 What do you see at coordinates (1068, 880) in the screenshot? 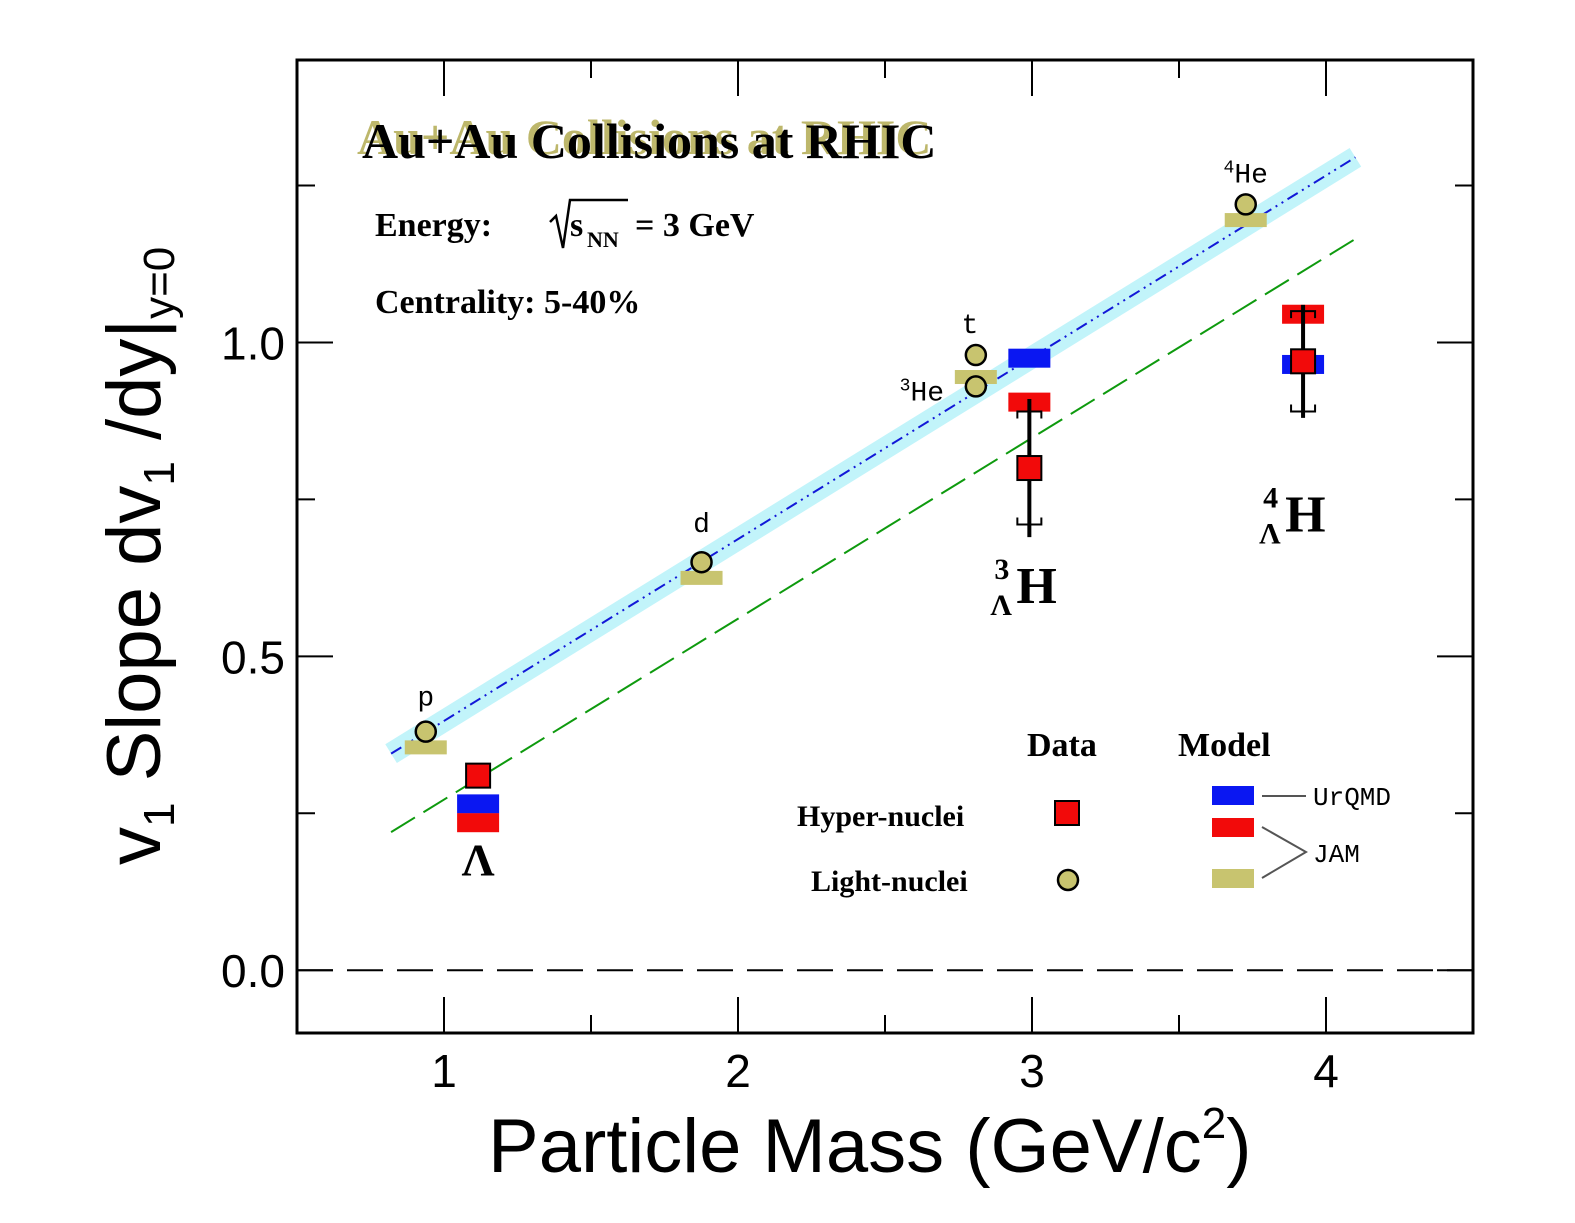
I see `legend-light-marker` at bounding box center [1068, 880].